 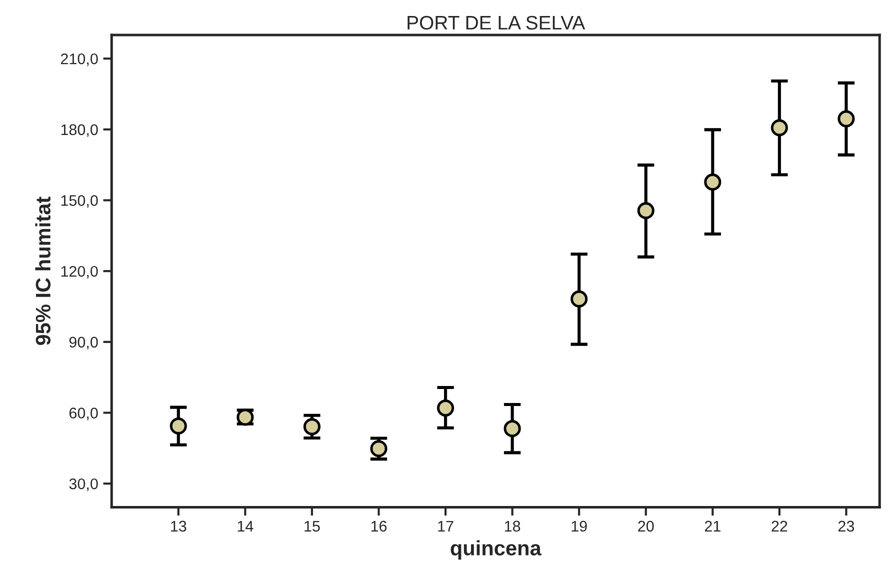 What do you see at coordinates (83, 343) in the screenshot?
I see `y-tick-label: 90,0` at bounding box center [83, 343].